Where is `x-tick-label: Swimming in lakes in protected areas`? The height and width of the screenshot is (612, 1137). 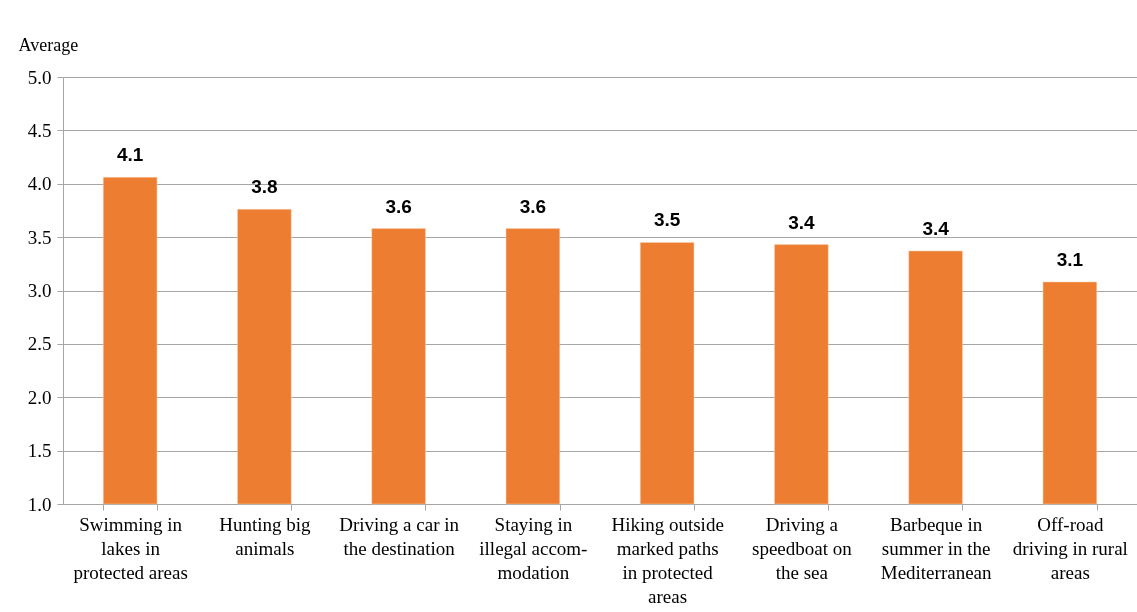 x-tick-label: Swimming in lakes in protected areas is located at coordinates (130, 548).